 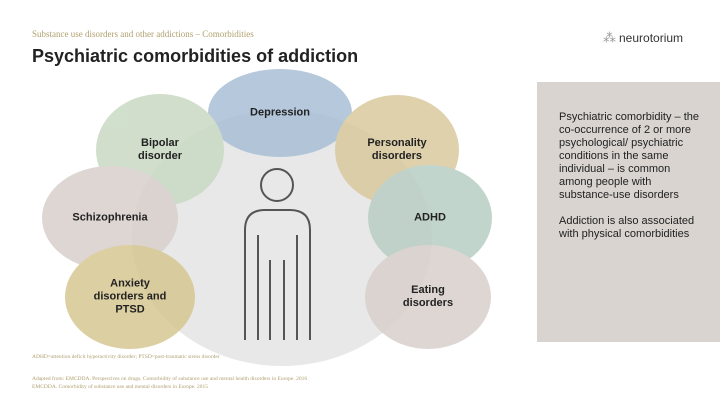 What do you see at coordinates (609, 37) in the screenshot?
I see `brain-icon: ⁂` at bounding box center [609, 37].